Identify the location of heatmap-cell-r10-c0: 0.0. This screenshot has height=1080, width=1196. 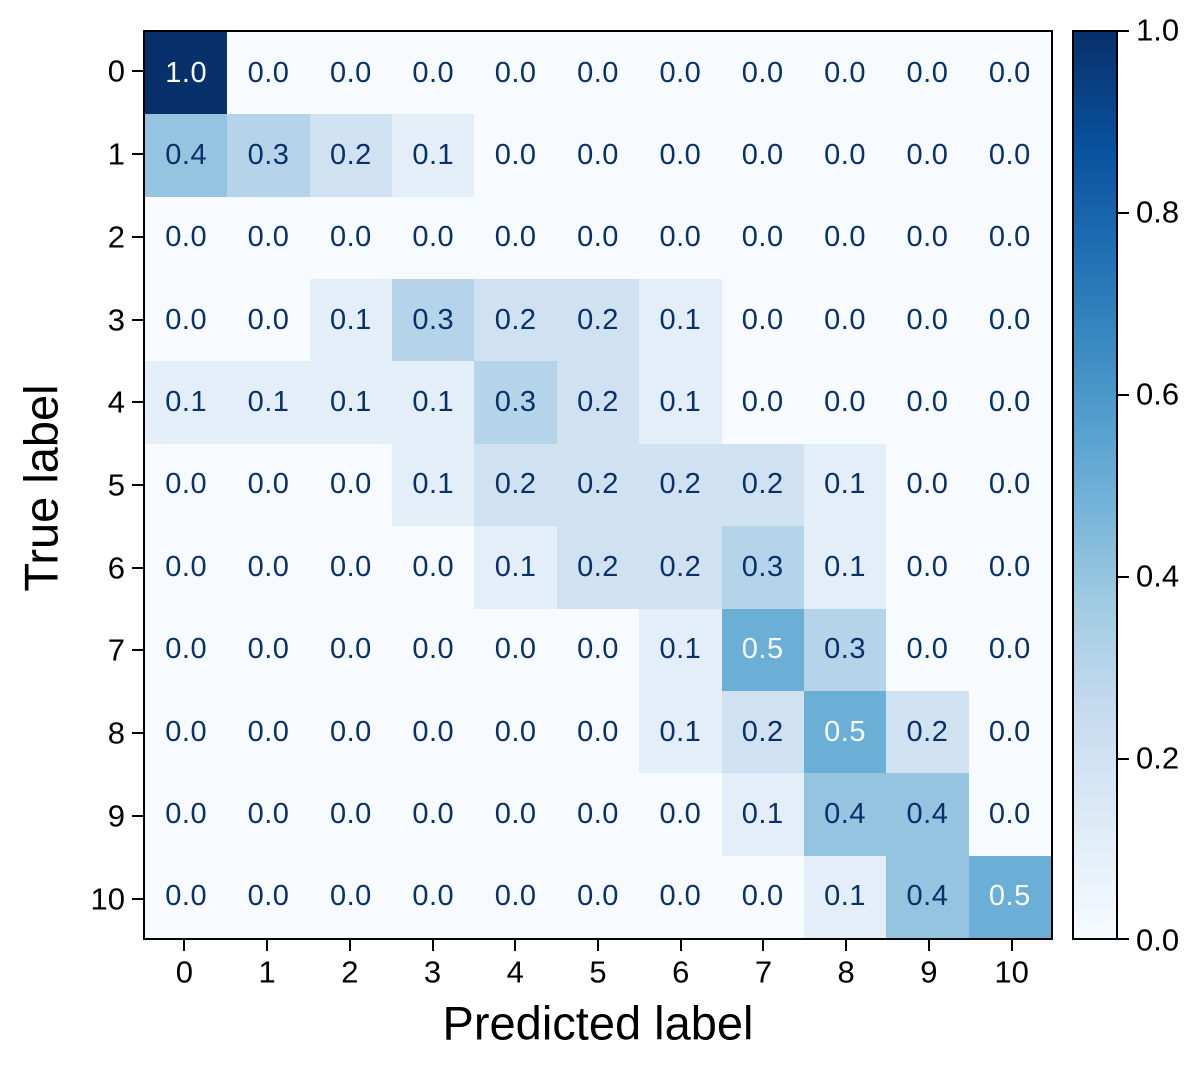
(186, 896).